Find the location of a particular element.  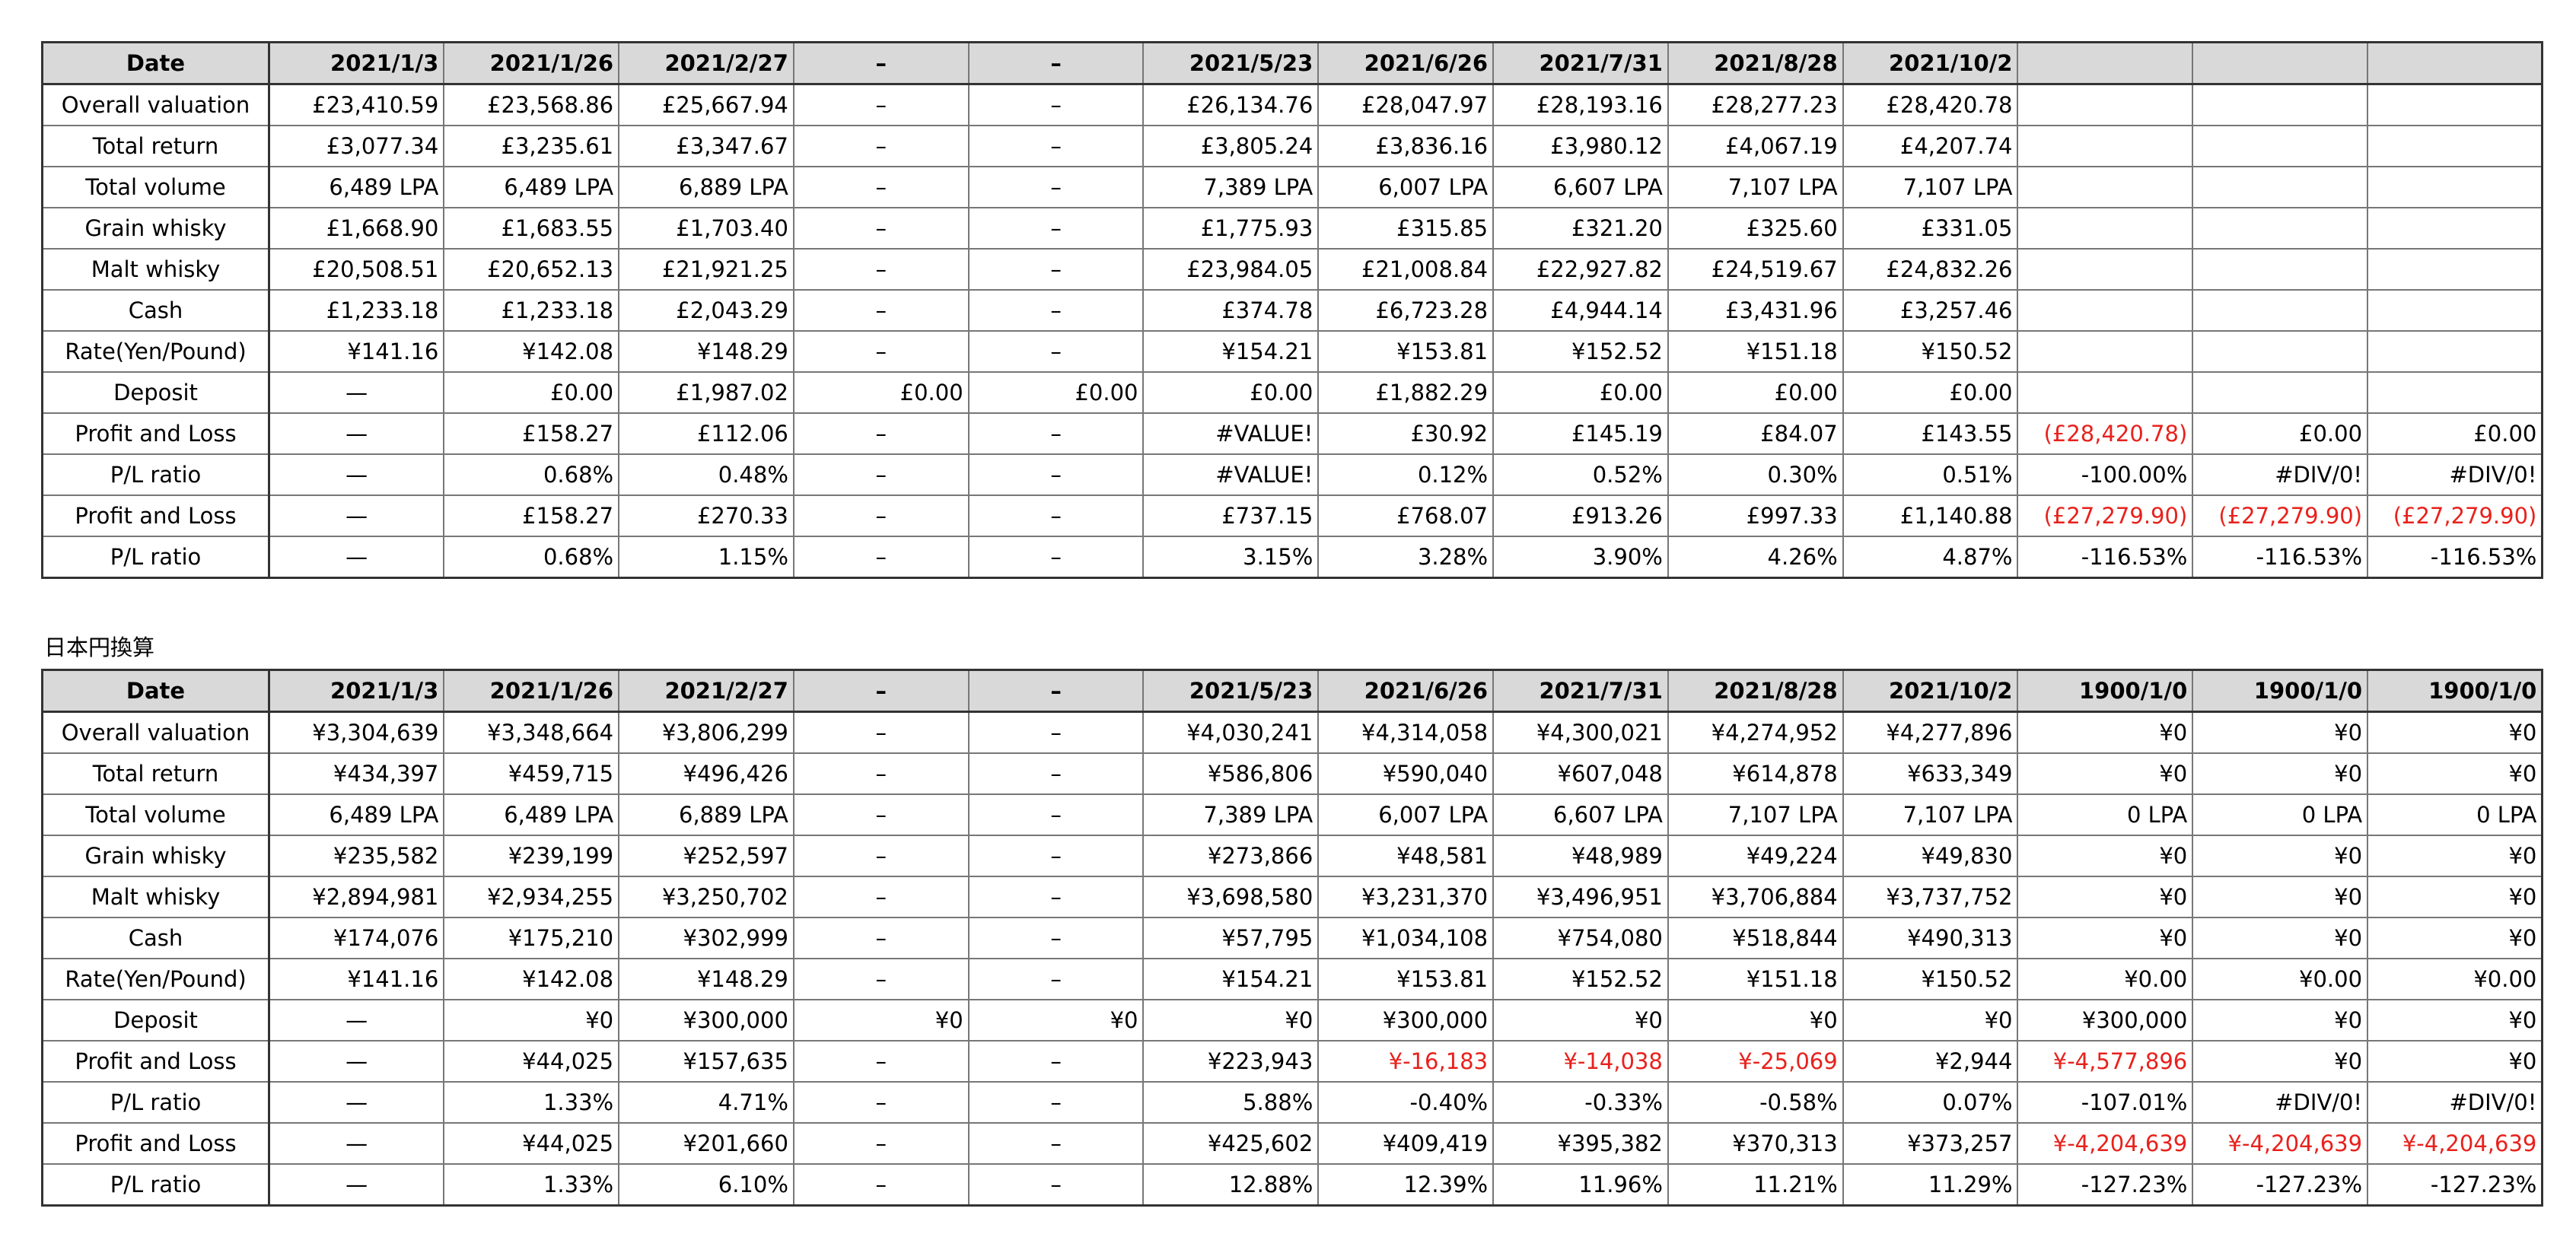

cell: ¥754,080 is located at coordinates (1580, 938).